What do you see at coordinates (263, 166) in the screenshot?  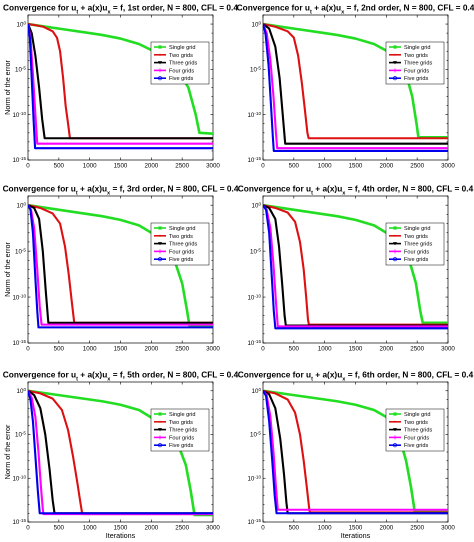 I see `x-tick-label: 0` at bounding box center [263, 166].